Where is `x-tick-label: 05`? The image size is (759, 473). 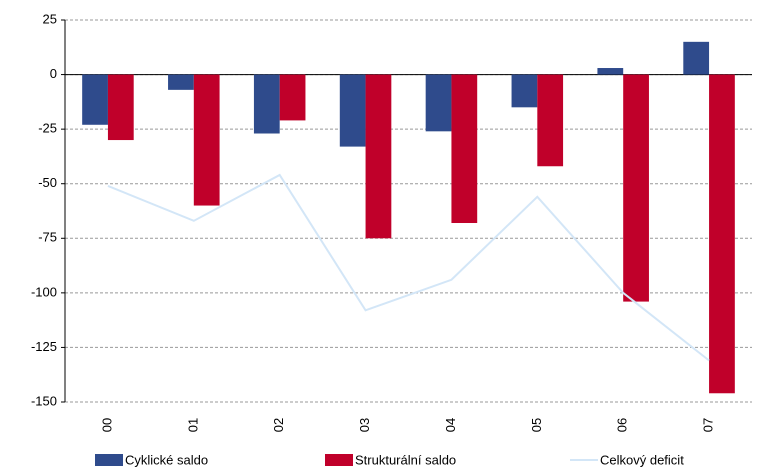
x-tick-label: 05 is located at coordinates (536, 425).